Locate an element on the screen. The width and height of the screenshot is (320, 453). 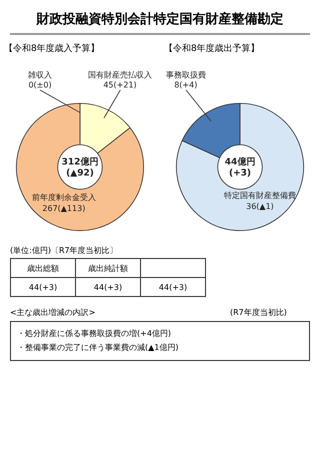
text: 歳出総額 is located at coordinates (43, 268).